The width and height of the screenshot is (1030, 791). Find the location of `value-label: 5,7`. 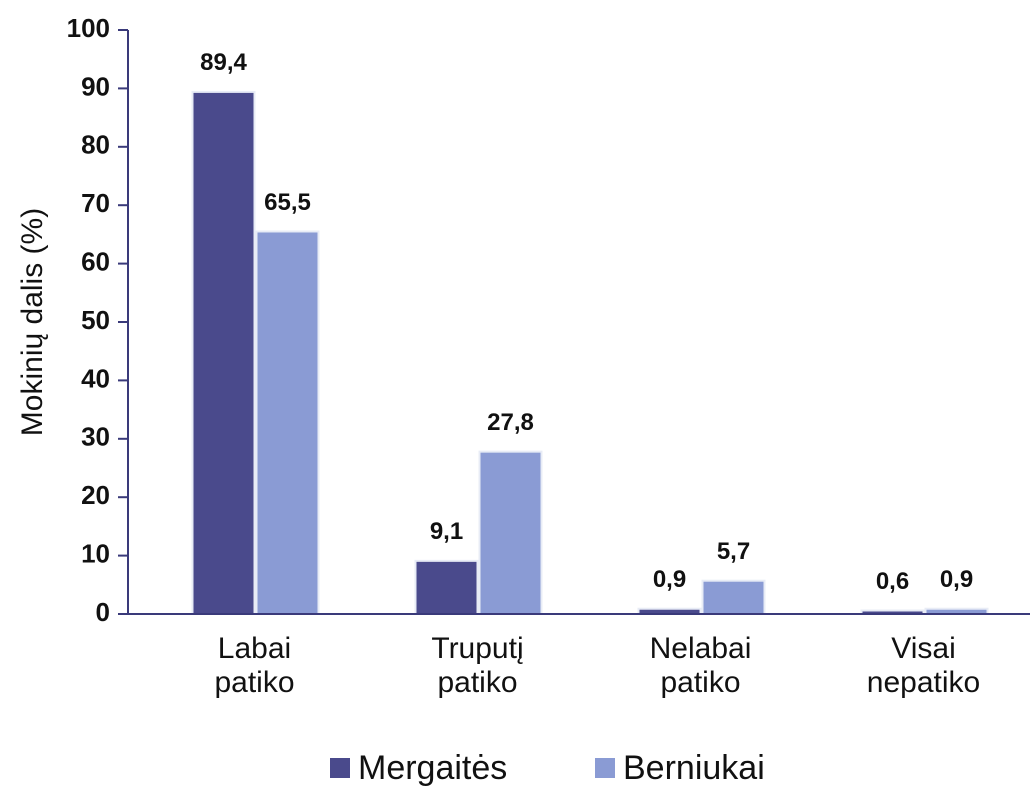

value-label: 5,7 is located at coordinates (733, 551).